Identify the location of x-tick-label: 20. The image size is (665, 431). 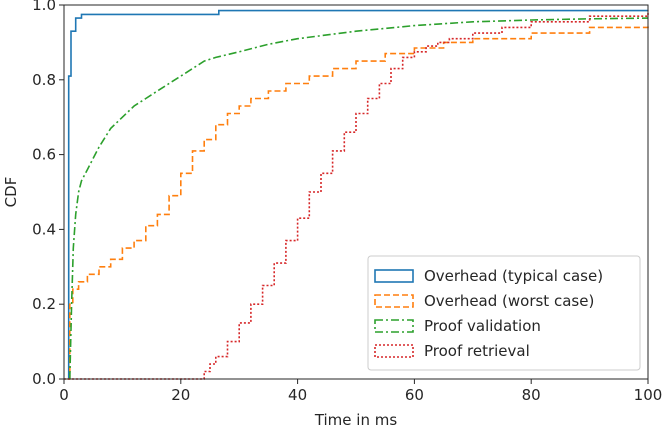
(180, 395).